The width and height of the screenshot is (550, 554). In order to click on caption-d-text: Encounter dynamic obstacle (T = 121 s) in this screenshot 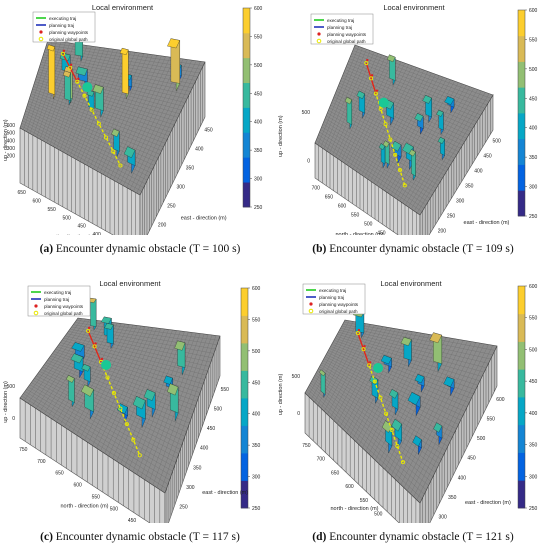, I will do `click(420, 537)`.